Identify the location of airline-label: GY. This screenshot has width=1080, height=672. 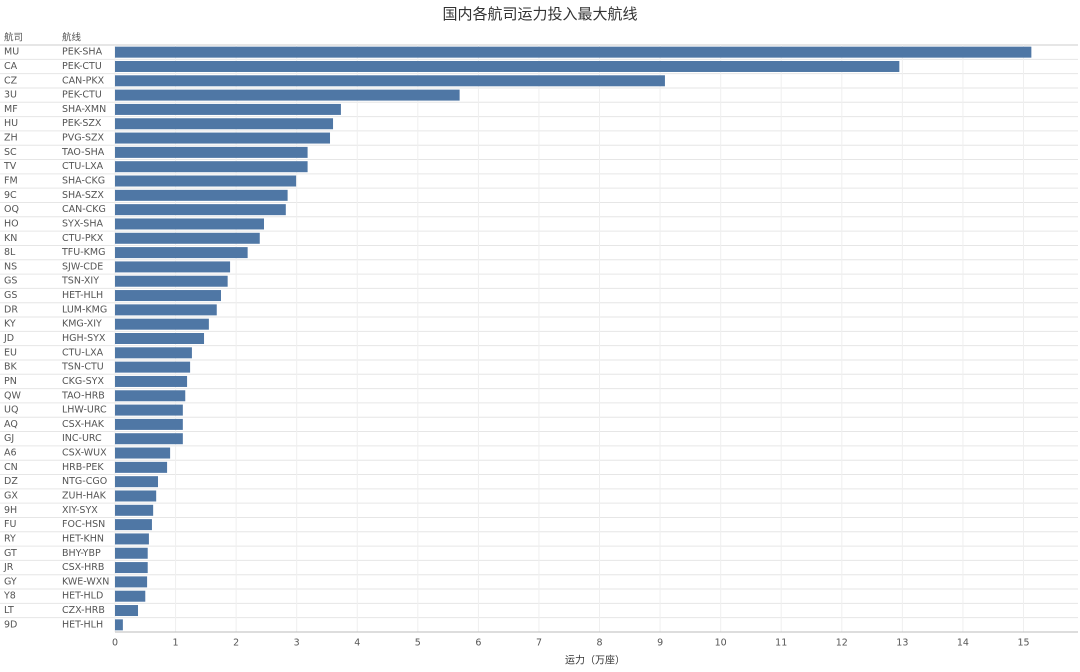
(10, 581).